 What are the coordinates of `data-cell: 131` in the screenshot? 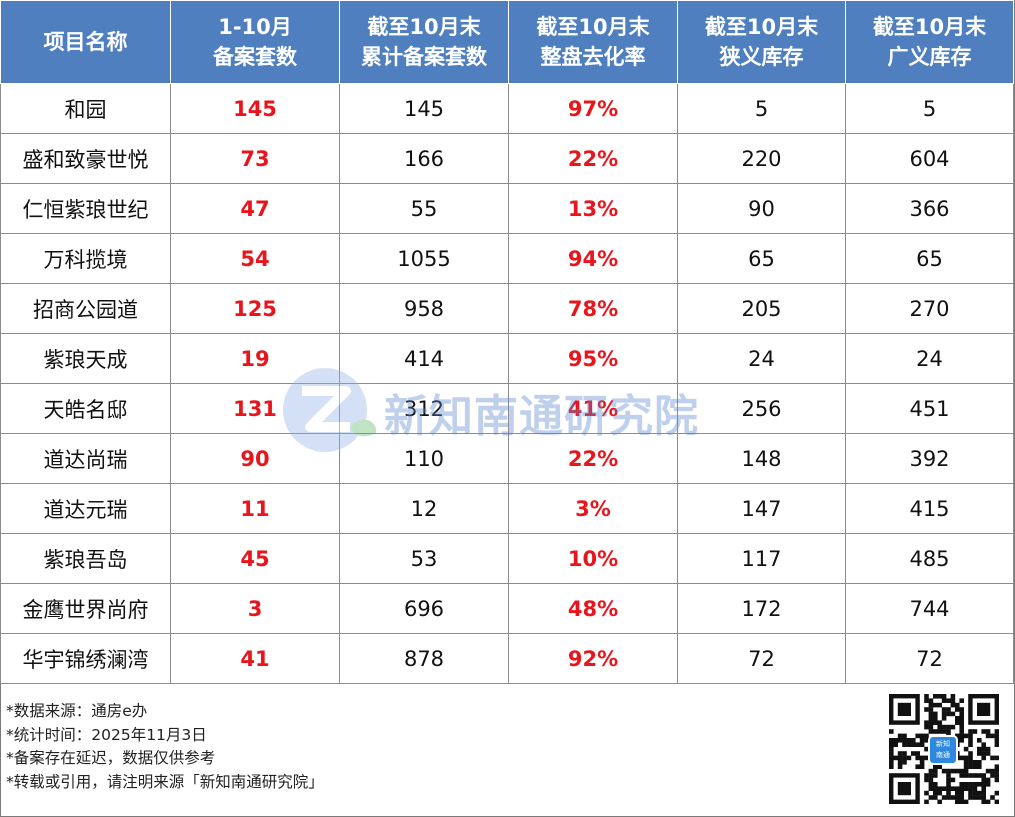 It's located at (255, 408).